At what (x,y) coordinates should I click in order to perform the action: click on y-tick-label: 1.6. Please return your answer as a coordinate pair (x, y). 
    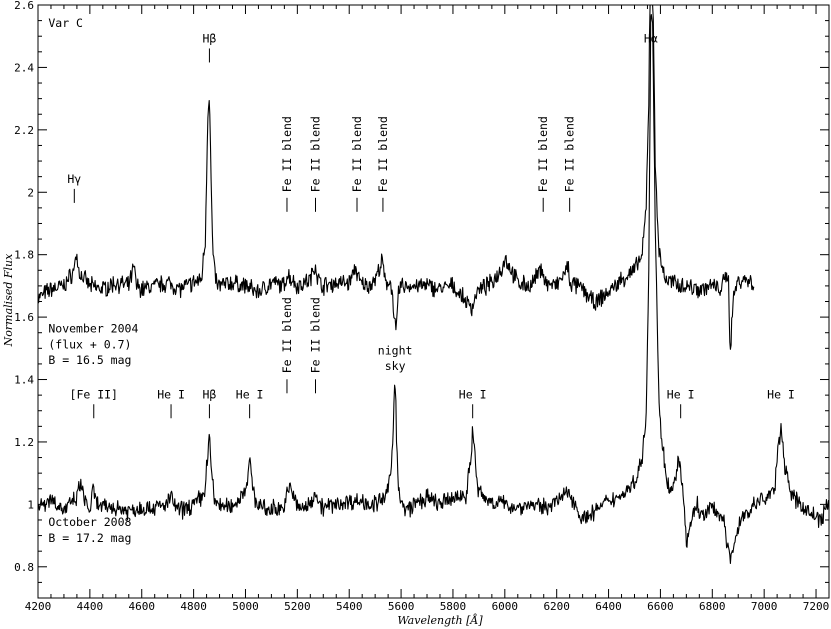
    Looking at the image, I should click on (24, 317).